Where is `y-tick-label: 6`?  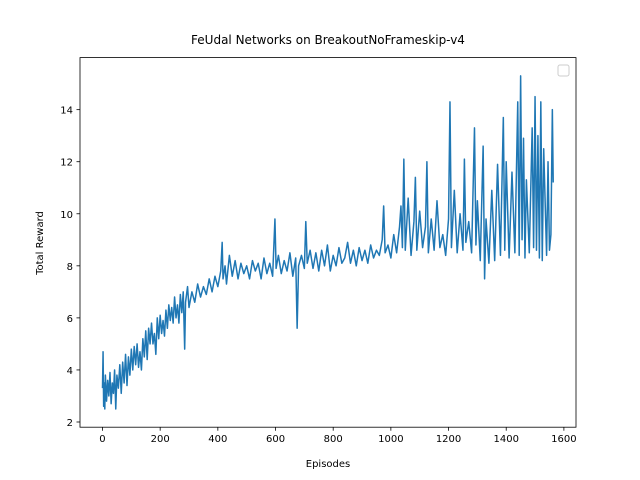
y-tick-label: 6 is located at coordinates (70, 319).